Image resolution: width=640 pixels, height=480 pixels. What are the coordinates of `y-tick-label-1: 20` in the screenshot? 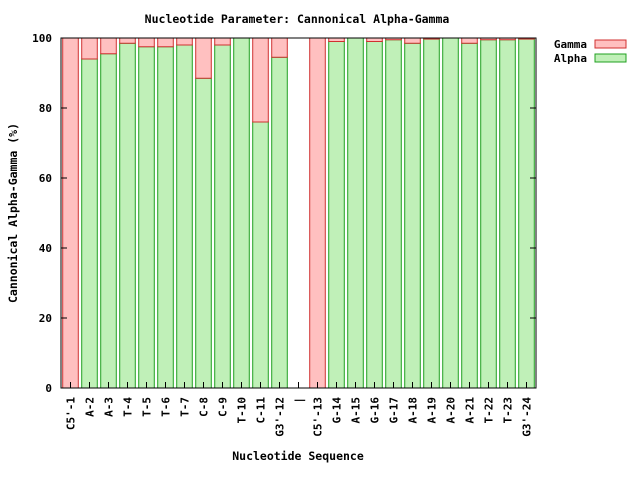 It's located at (45, 318).